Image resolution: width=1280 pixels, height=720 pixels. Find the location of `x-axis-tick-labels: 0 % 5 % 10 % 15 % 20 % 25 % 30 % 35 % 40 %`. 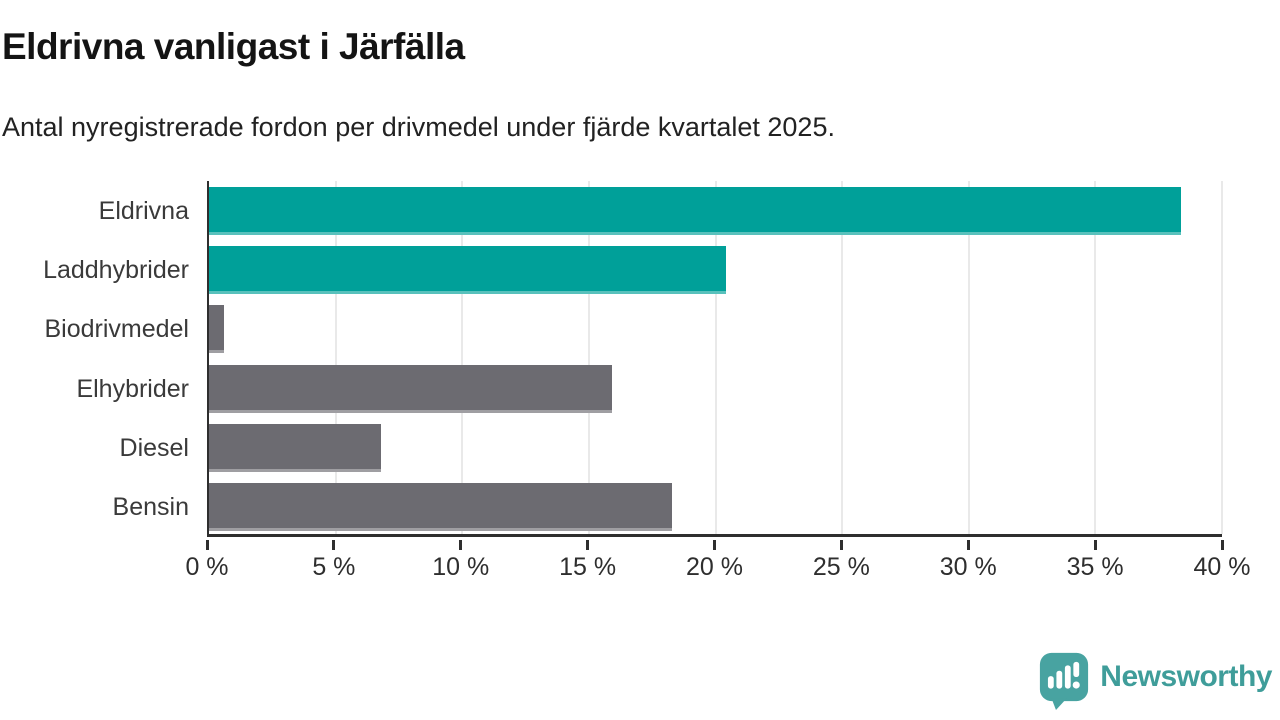

x-axis-tick-labels: 0 % 5 % 10 % 15 % 20 % 25 % 30 % 35 % 40 % is located at coordinates (717, 569).